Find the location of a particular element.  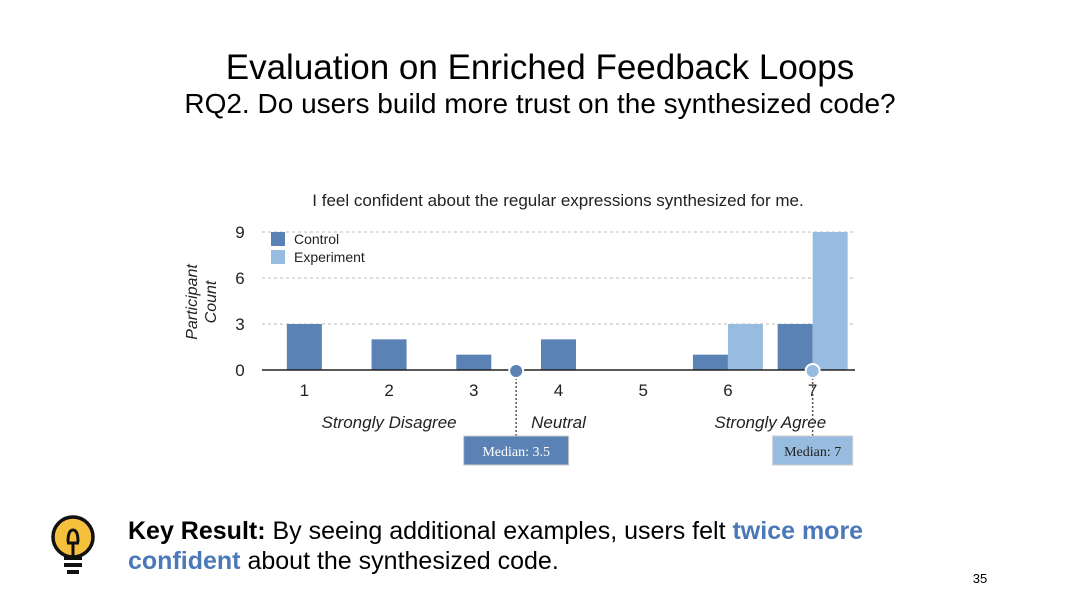

legend-label: Control is located at coordinates (316, 239).